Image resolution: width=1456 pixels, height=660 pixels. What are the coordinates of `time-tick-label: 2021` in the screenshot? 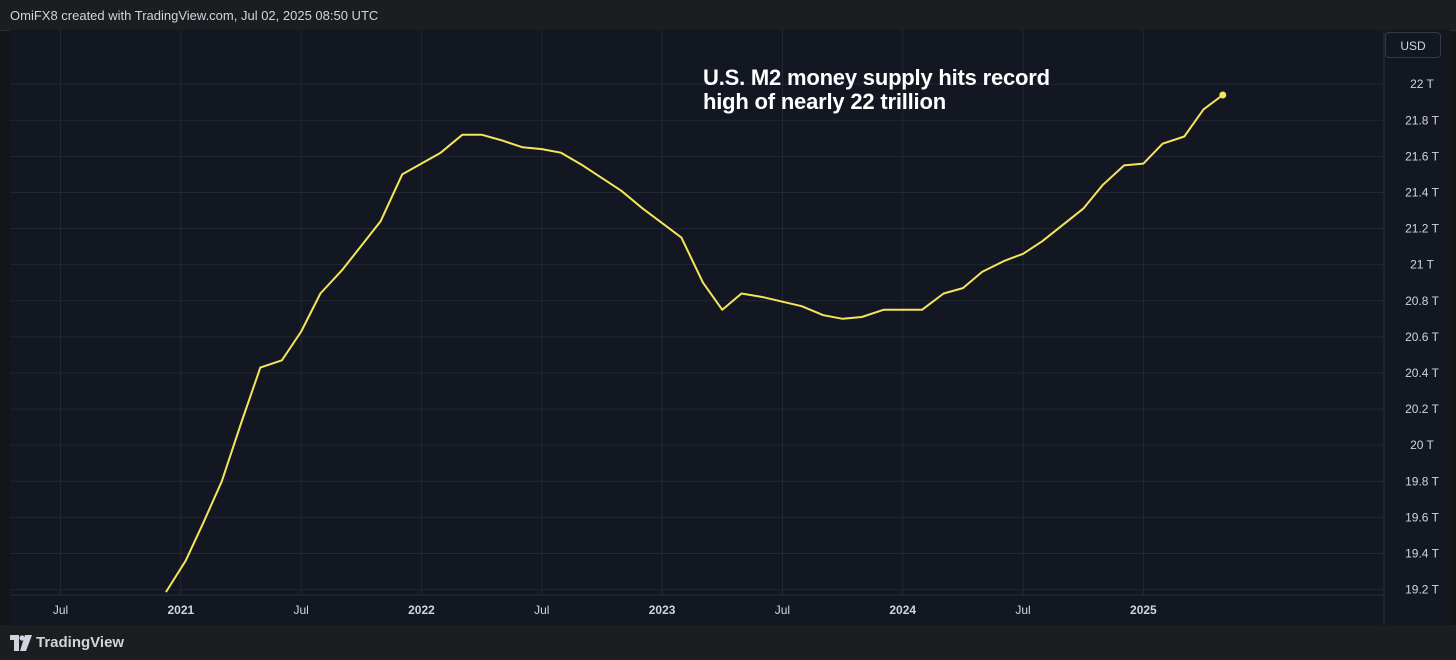 It's located at (180, 610).